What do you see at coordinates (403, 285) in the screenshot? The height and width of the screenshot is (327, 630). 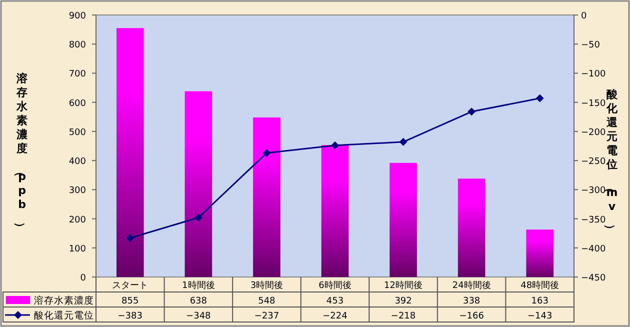 I see `x-tick-label: 12時間後` at bounding box center [403, 285].